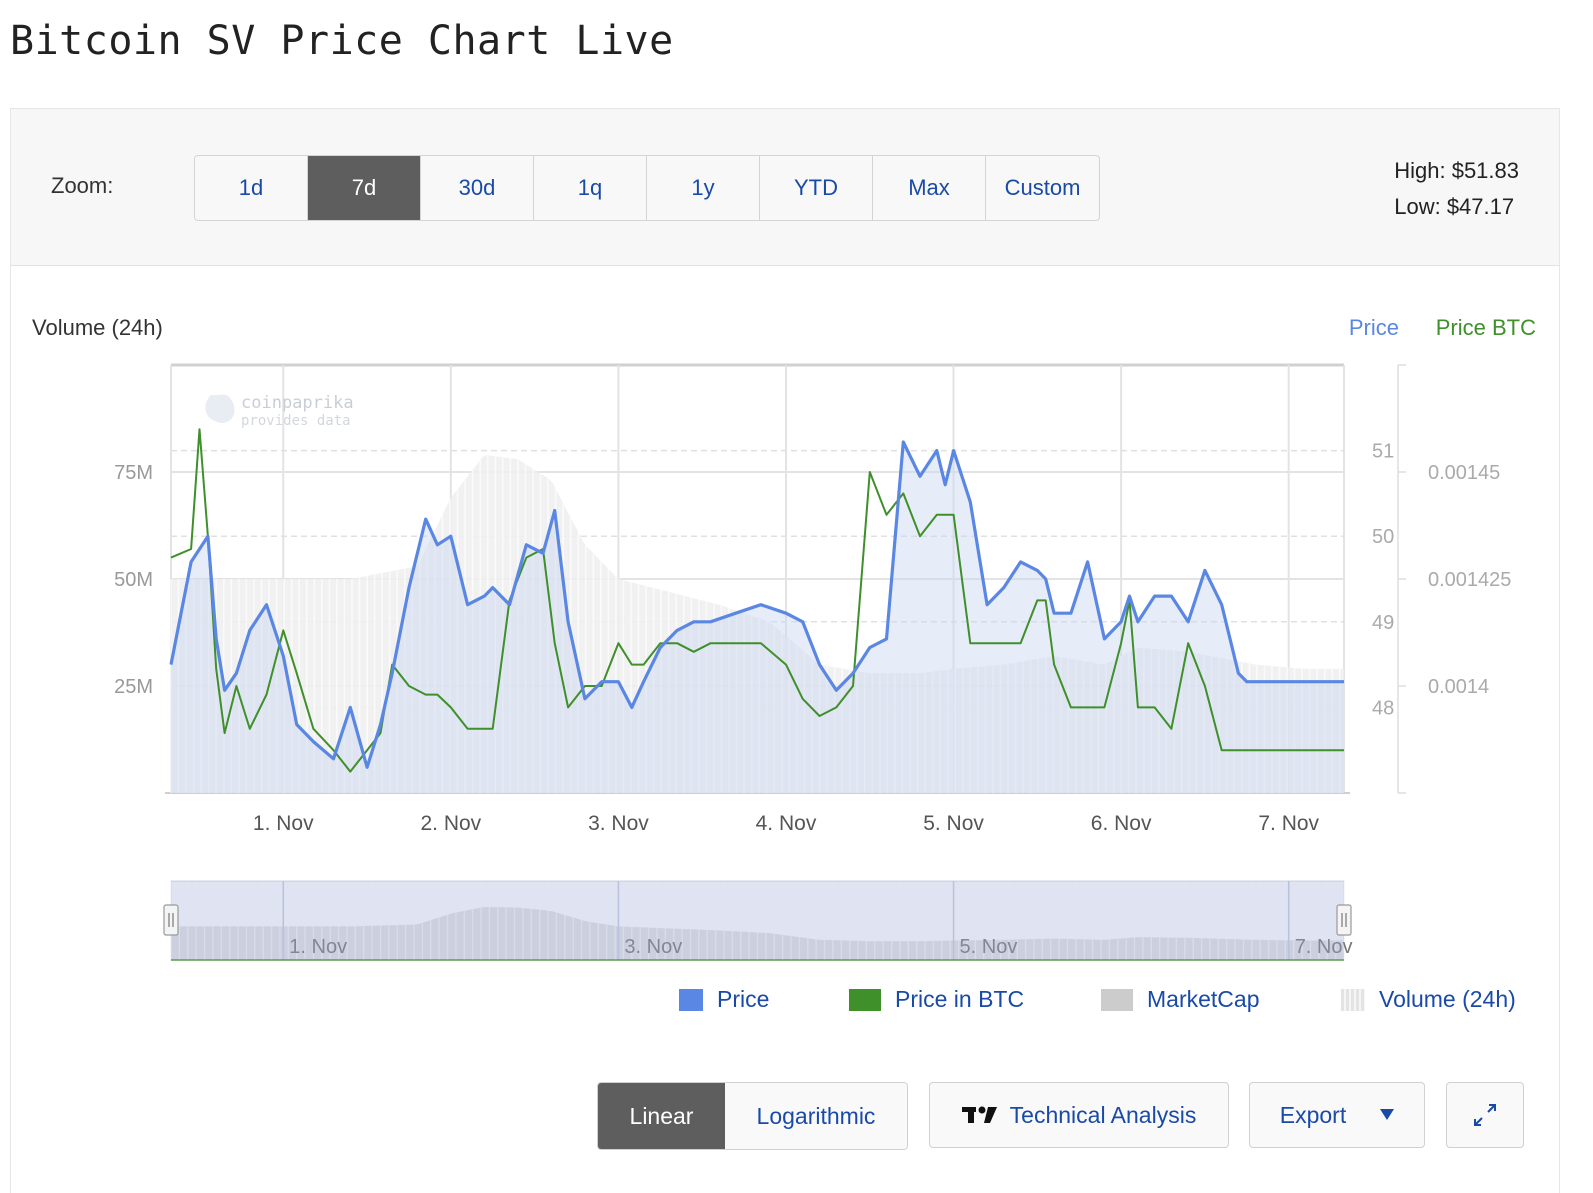 The height and width of the screenshot is (1193, 1593). Describe the element at coordinates (296, 421) in the screenshot. I see `watermark-line2: provides data` at that location.